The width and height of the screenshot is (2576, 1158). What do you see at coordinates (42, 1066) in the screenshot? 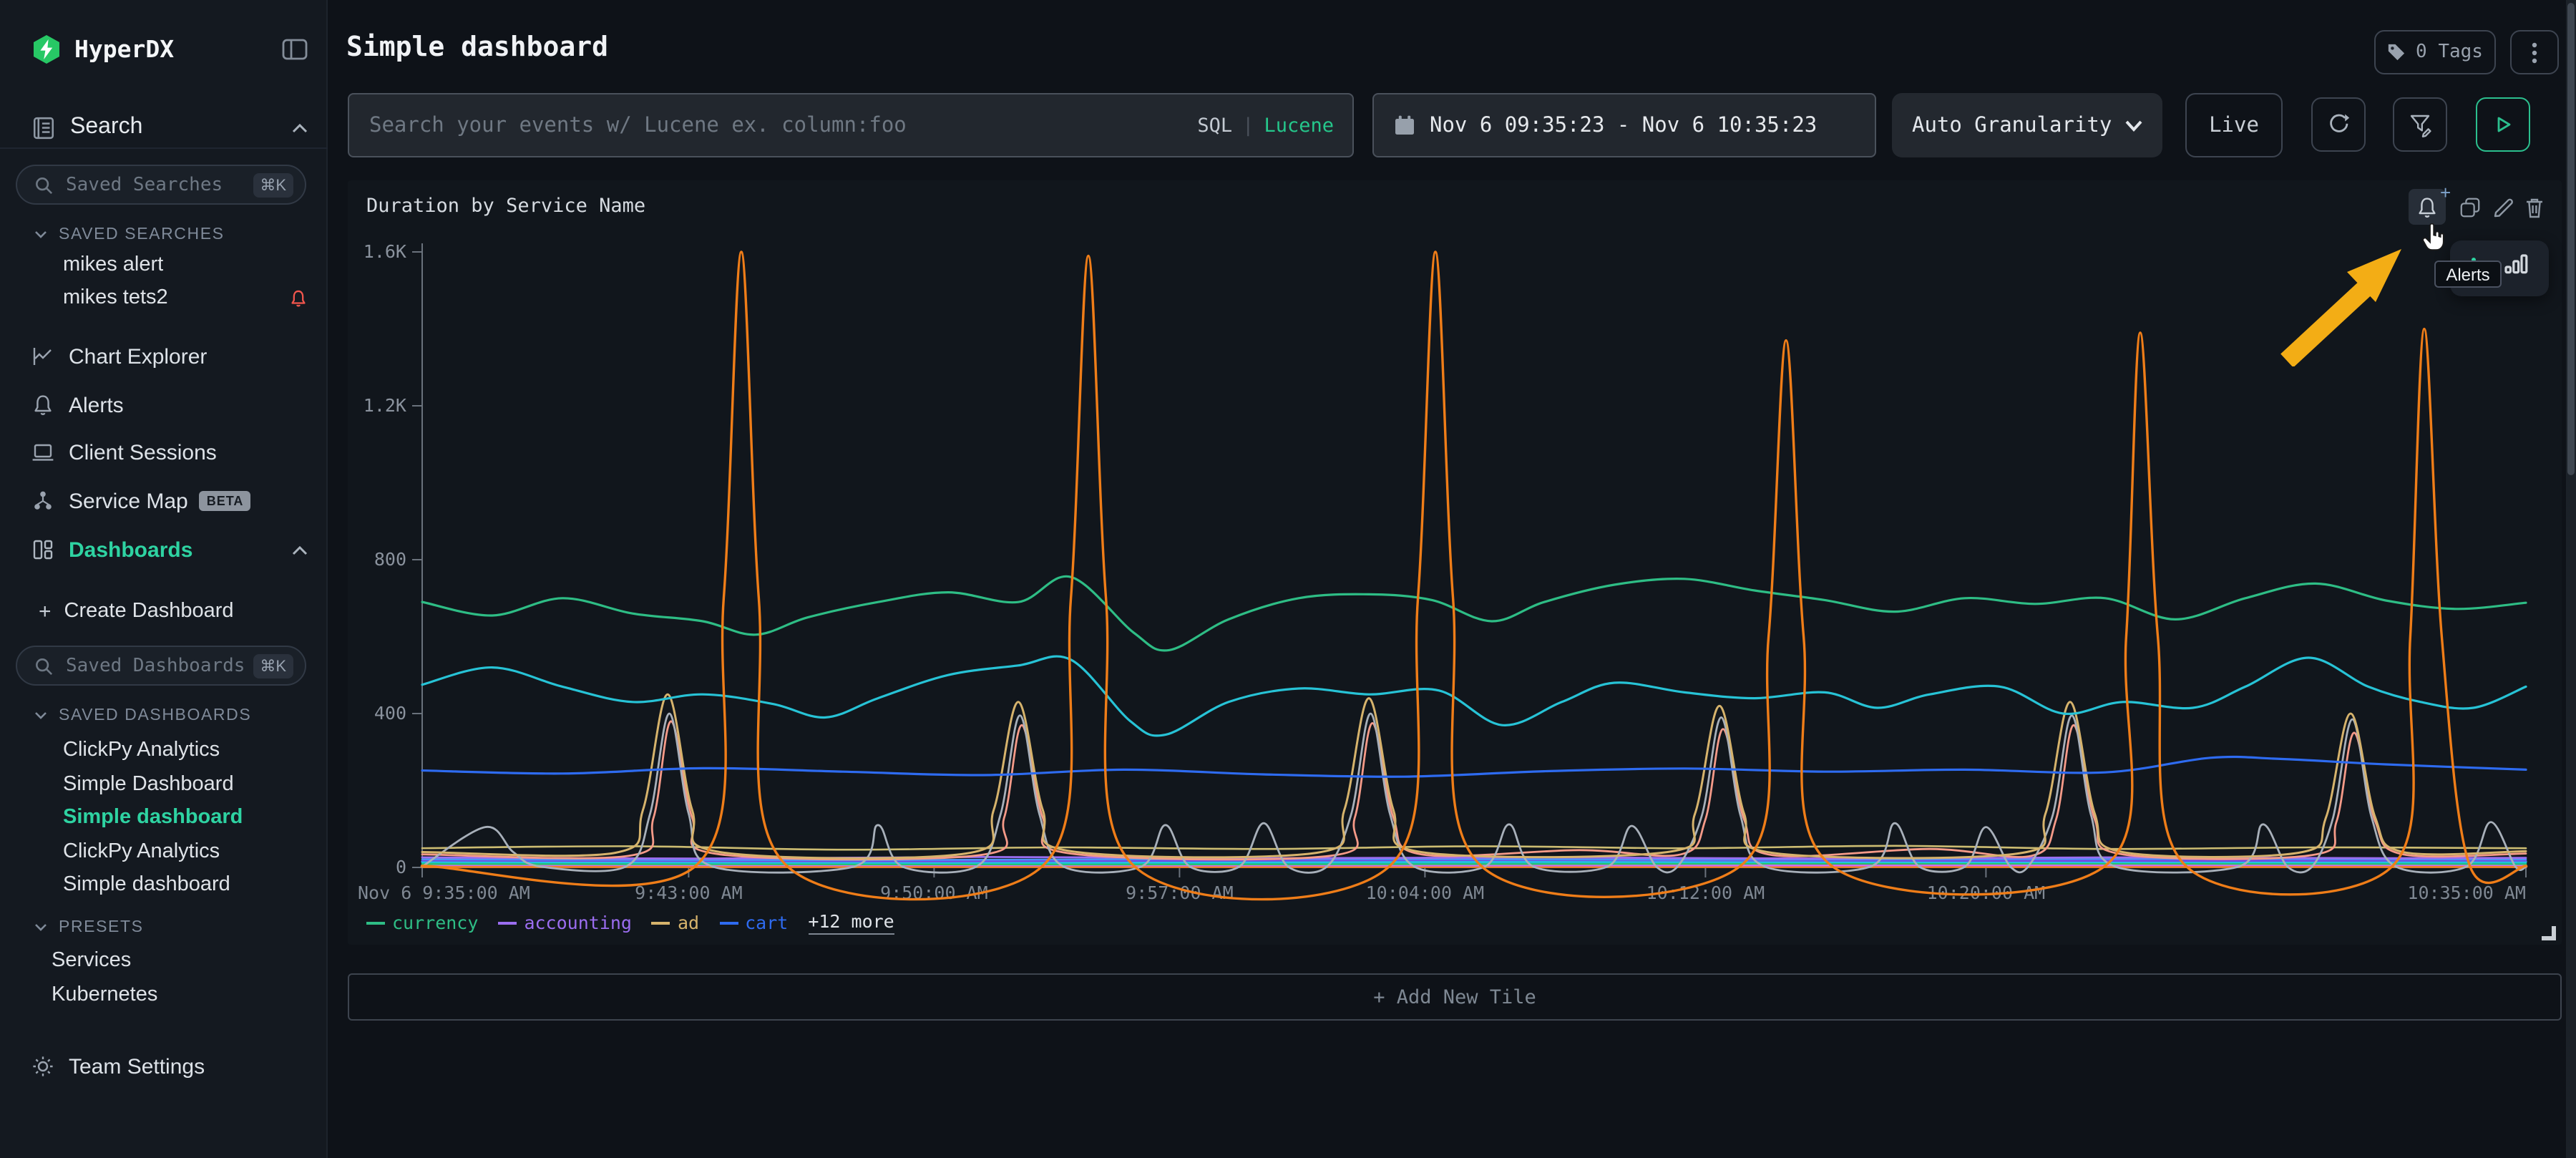
I see `gear-icon` at bounding box center [42, 1066].